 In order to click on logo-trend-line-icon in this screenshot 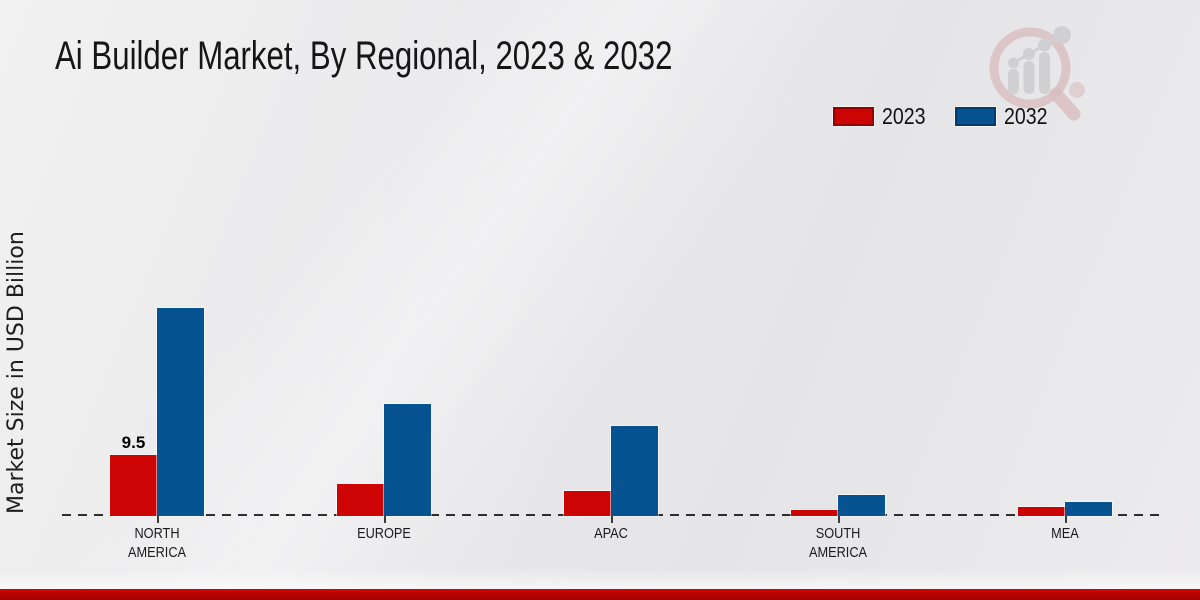, I will do `click(1037, 49)`.